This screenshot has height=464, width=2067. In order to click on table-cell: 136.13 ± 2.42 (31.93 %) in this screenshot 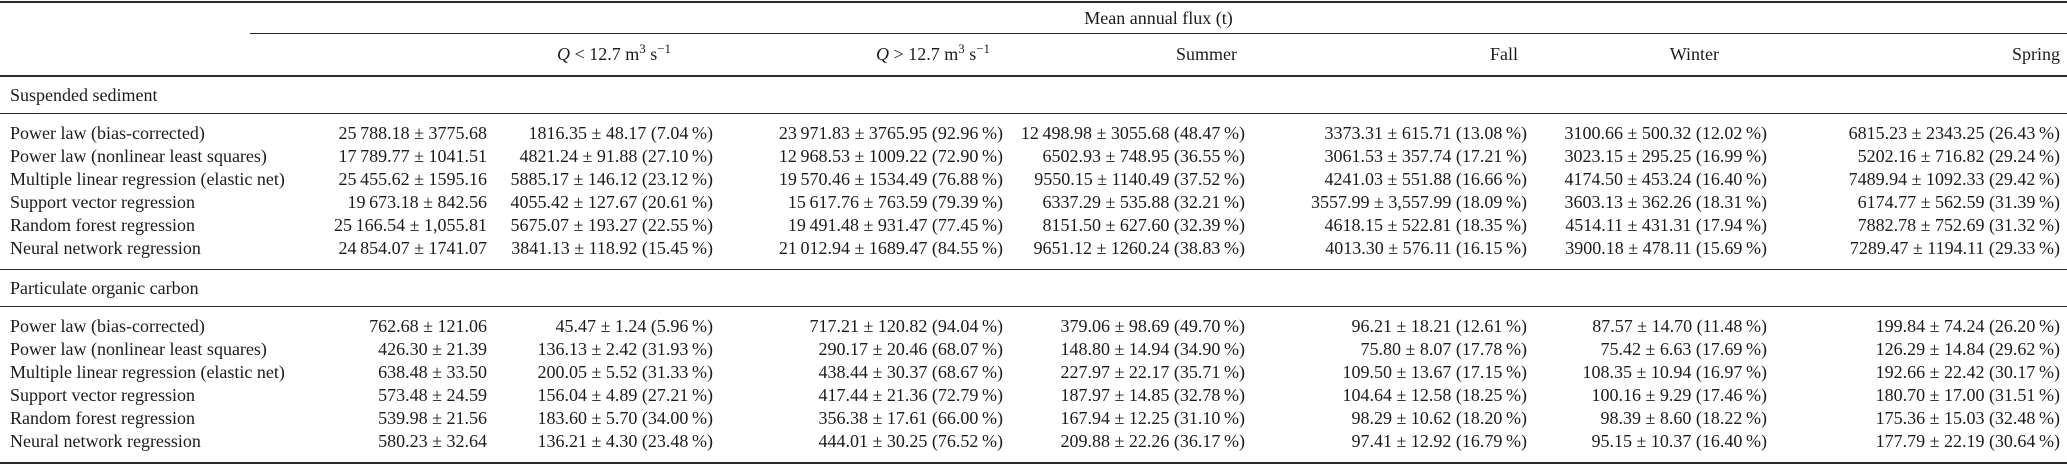, I will do `click(625, 349)`.